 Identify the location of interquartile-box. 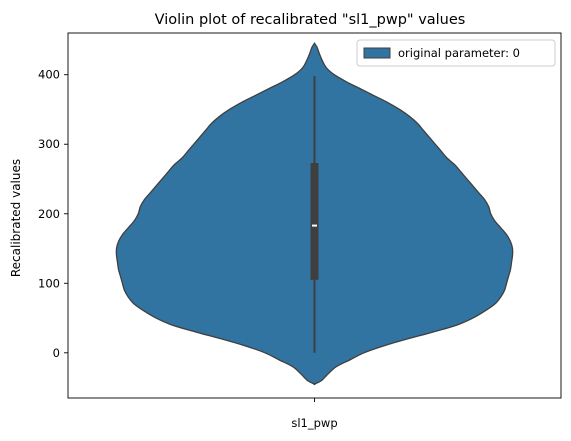
(314, 221).